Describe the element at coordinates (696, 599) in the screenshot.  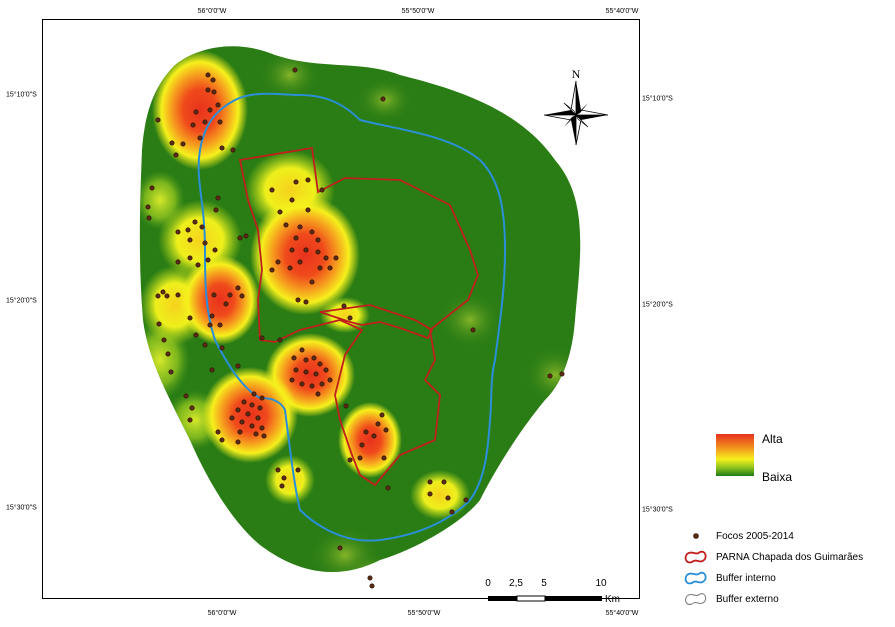
I see `external-buffer-icon` at that location.